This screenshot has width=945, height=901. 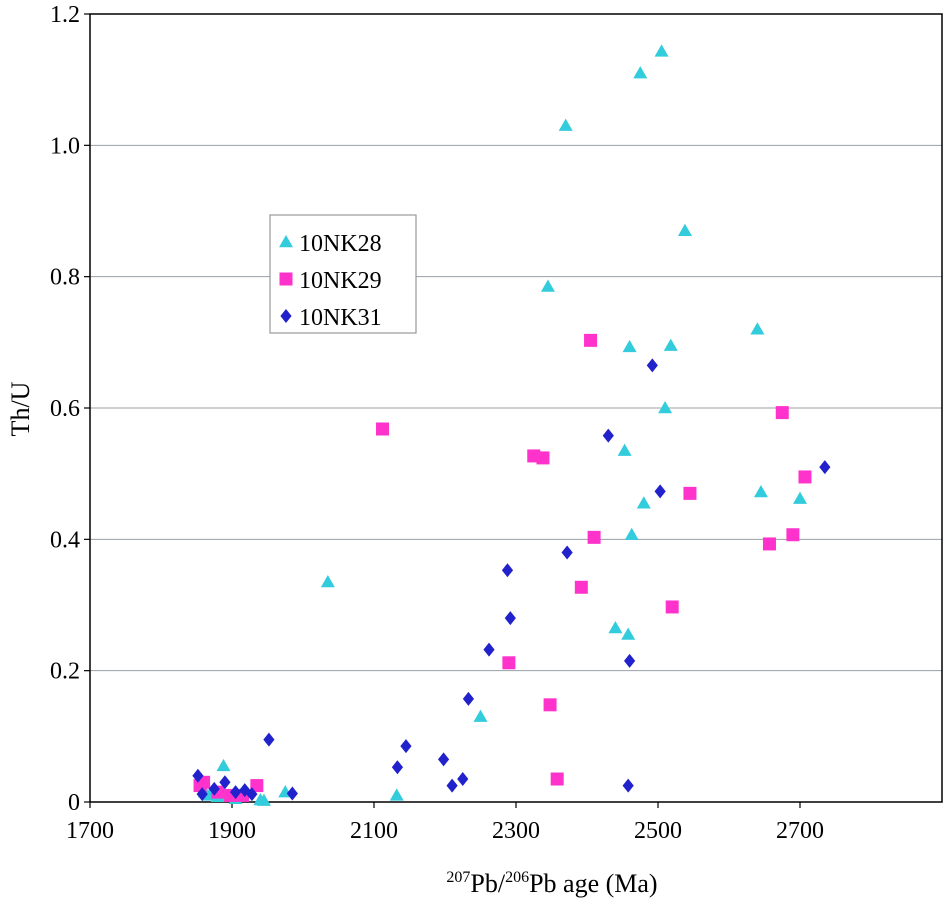 I want to click on legend-label-10NK31: 10NK31, so click(x=340, y=318).